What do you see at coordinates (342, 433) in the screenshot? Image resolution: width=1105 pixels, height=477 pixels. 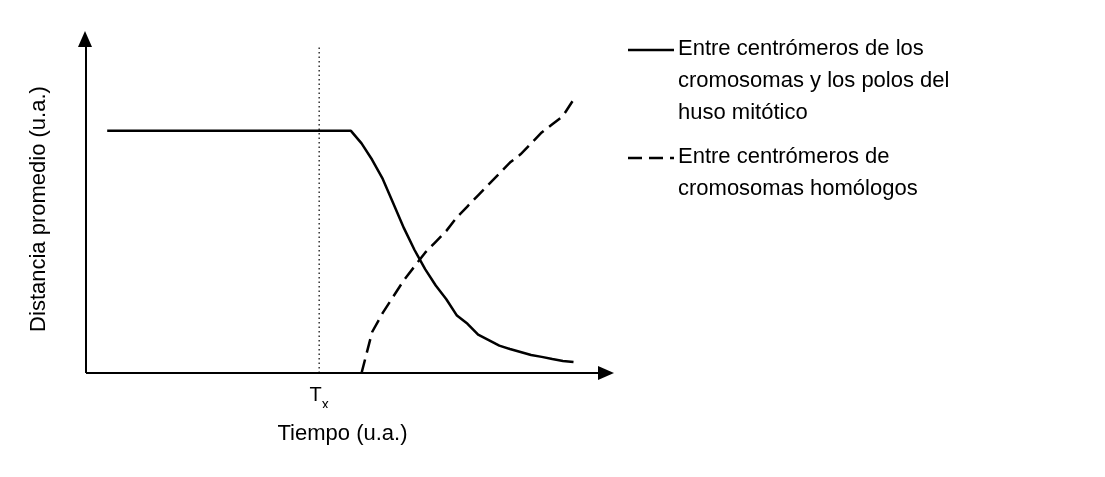 I see `x-axis-title: Tiempo (u.a.)` at bounding box center [342, 433].